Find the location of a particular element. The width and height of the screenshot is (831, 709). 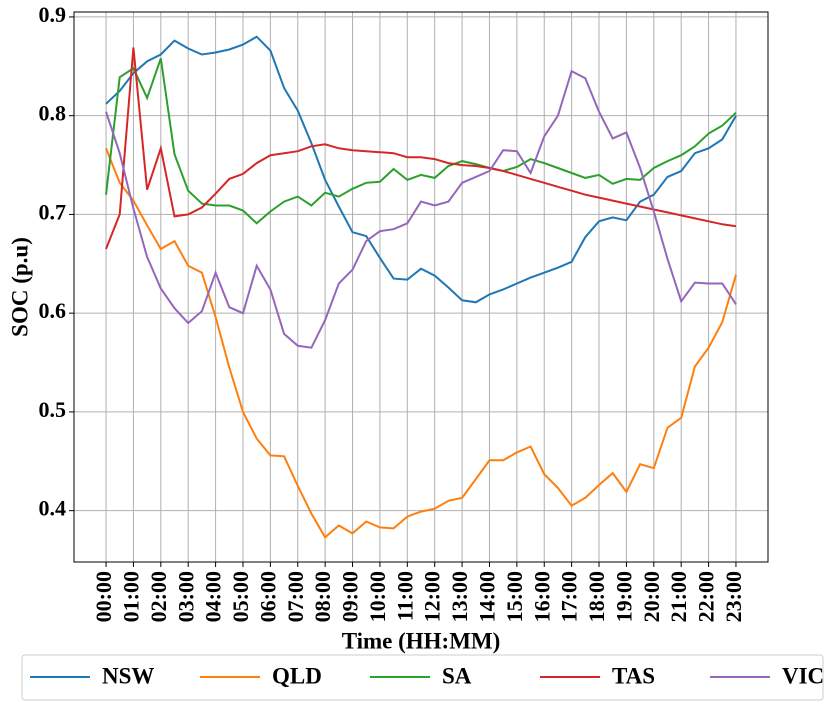

x-tick-label: 07:00 is located at coordinates (295, 596).